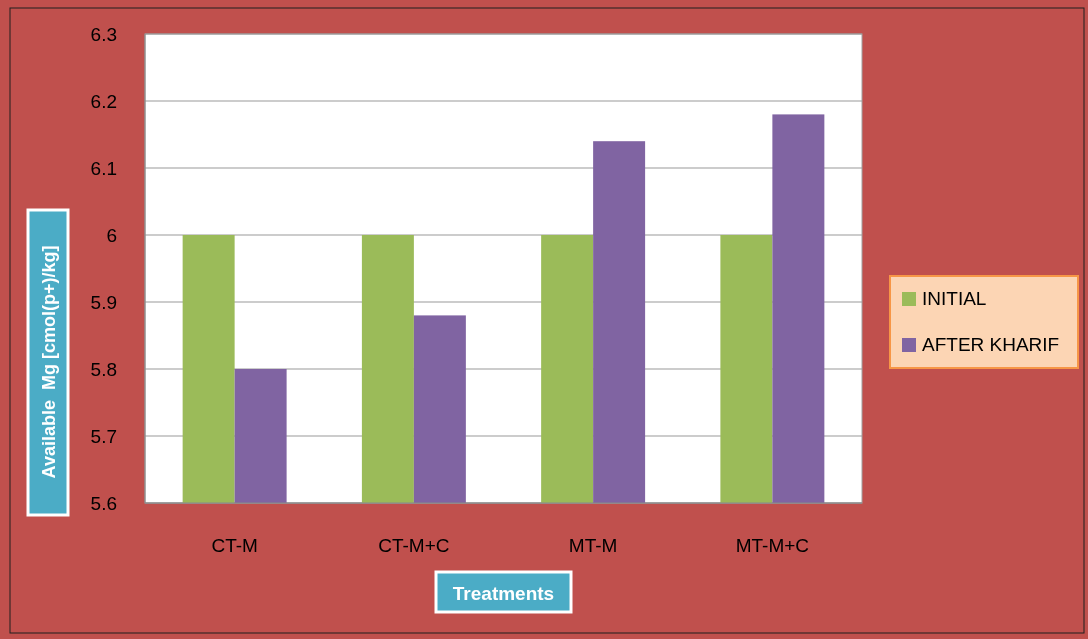  Describe the element at coordinates (49, 362) in the screenshot. I see `y-axis-title: Available Mg [cmol(p+)/kg]` at that location.